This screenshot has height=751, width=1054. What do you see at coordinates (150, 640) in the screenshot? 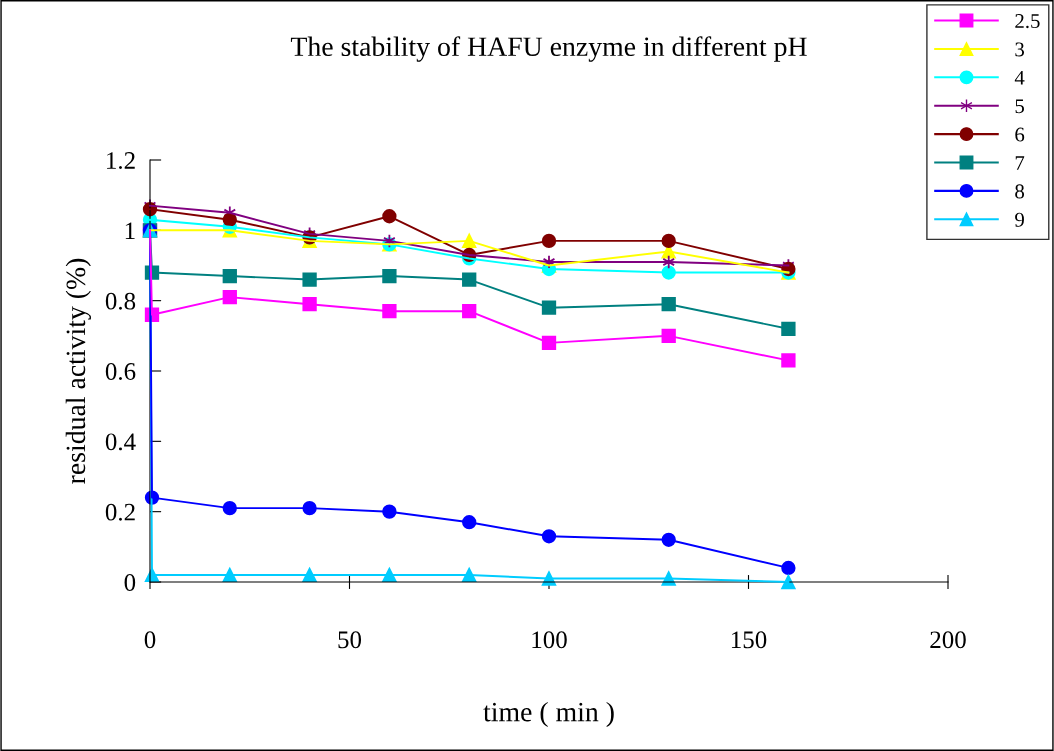
I see `x-tick-label: 0` at bounding box center [150, 640].